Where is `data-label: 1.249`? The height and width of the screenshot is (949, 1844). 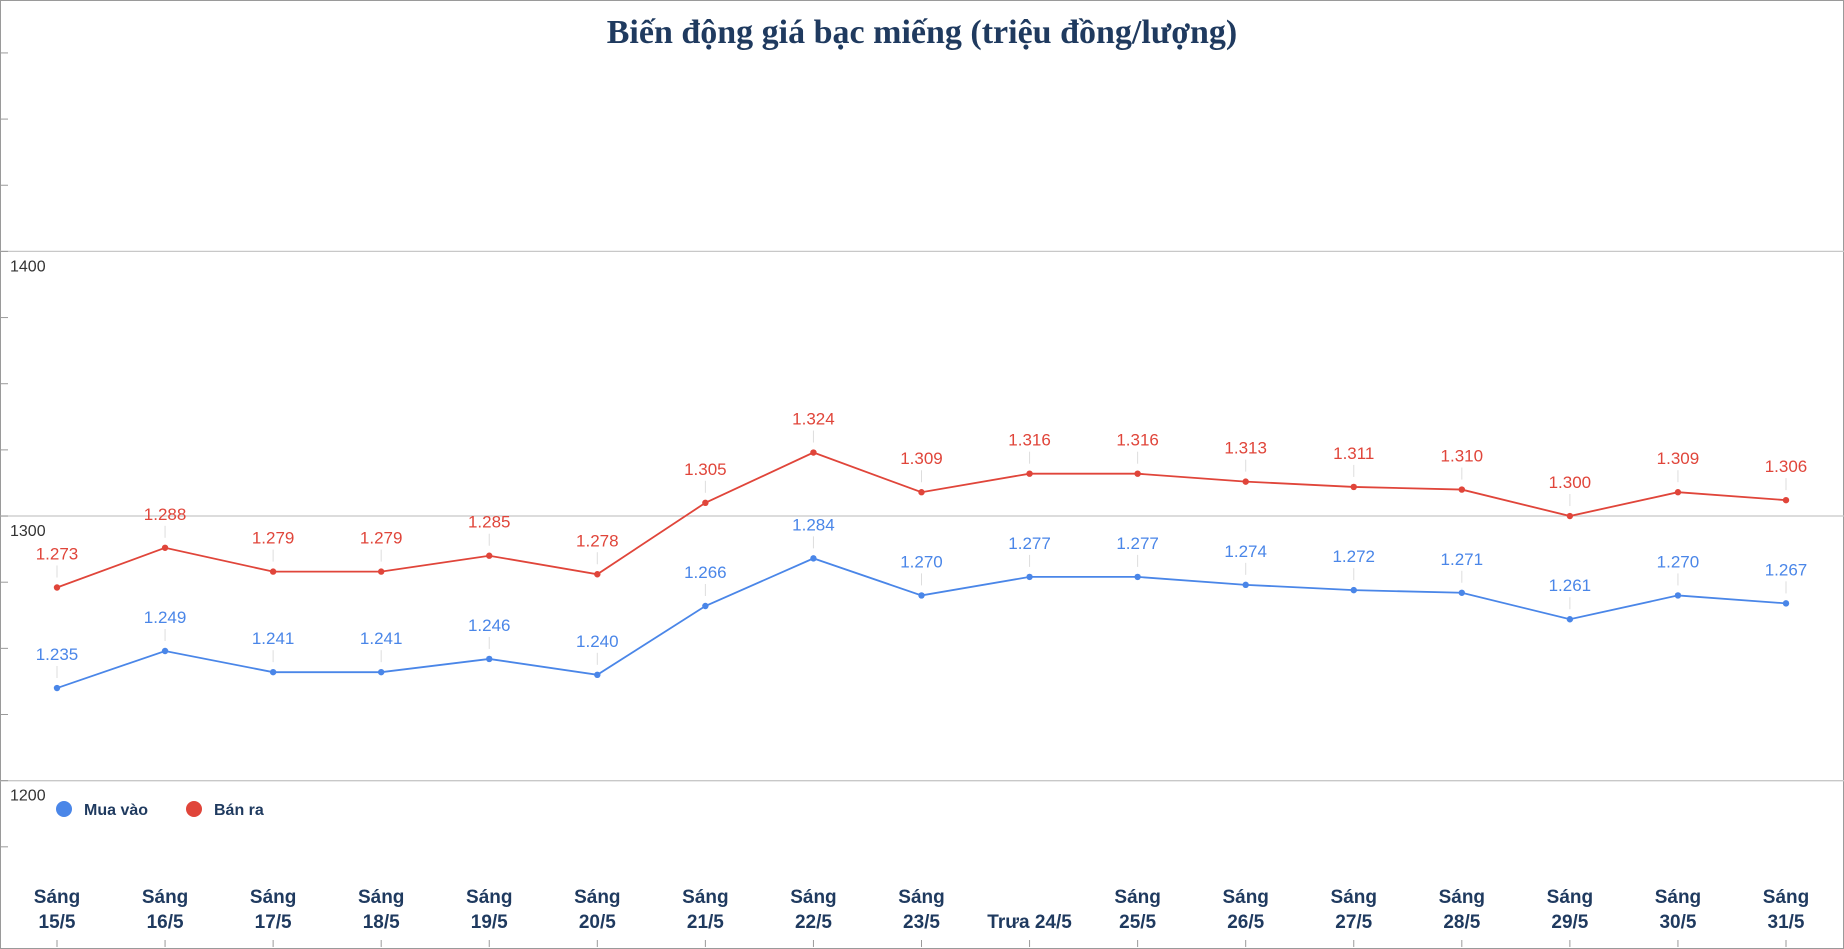 data-label: 1.249 is located at coordinates (165, 617).